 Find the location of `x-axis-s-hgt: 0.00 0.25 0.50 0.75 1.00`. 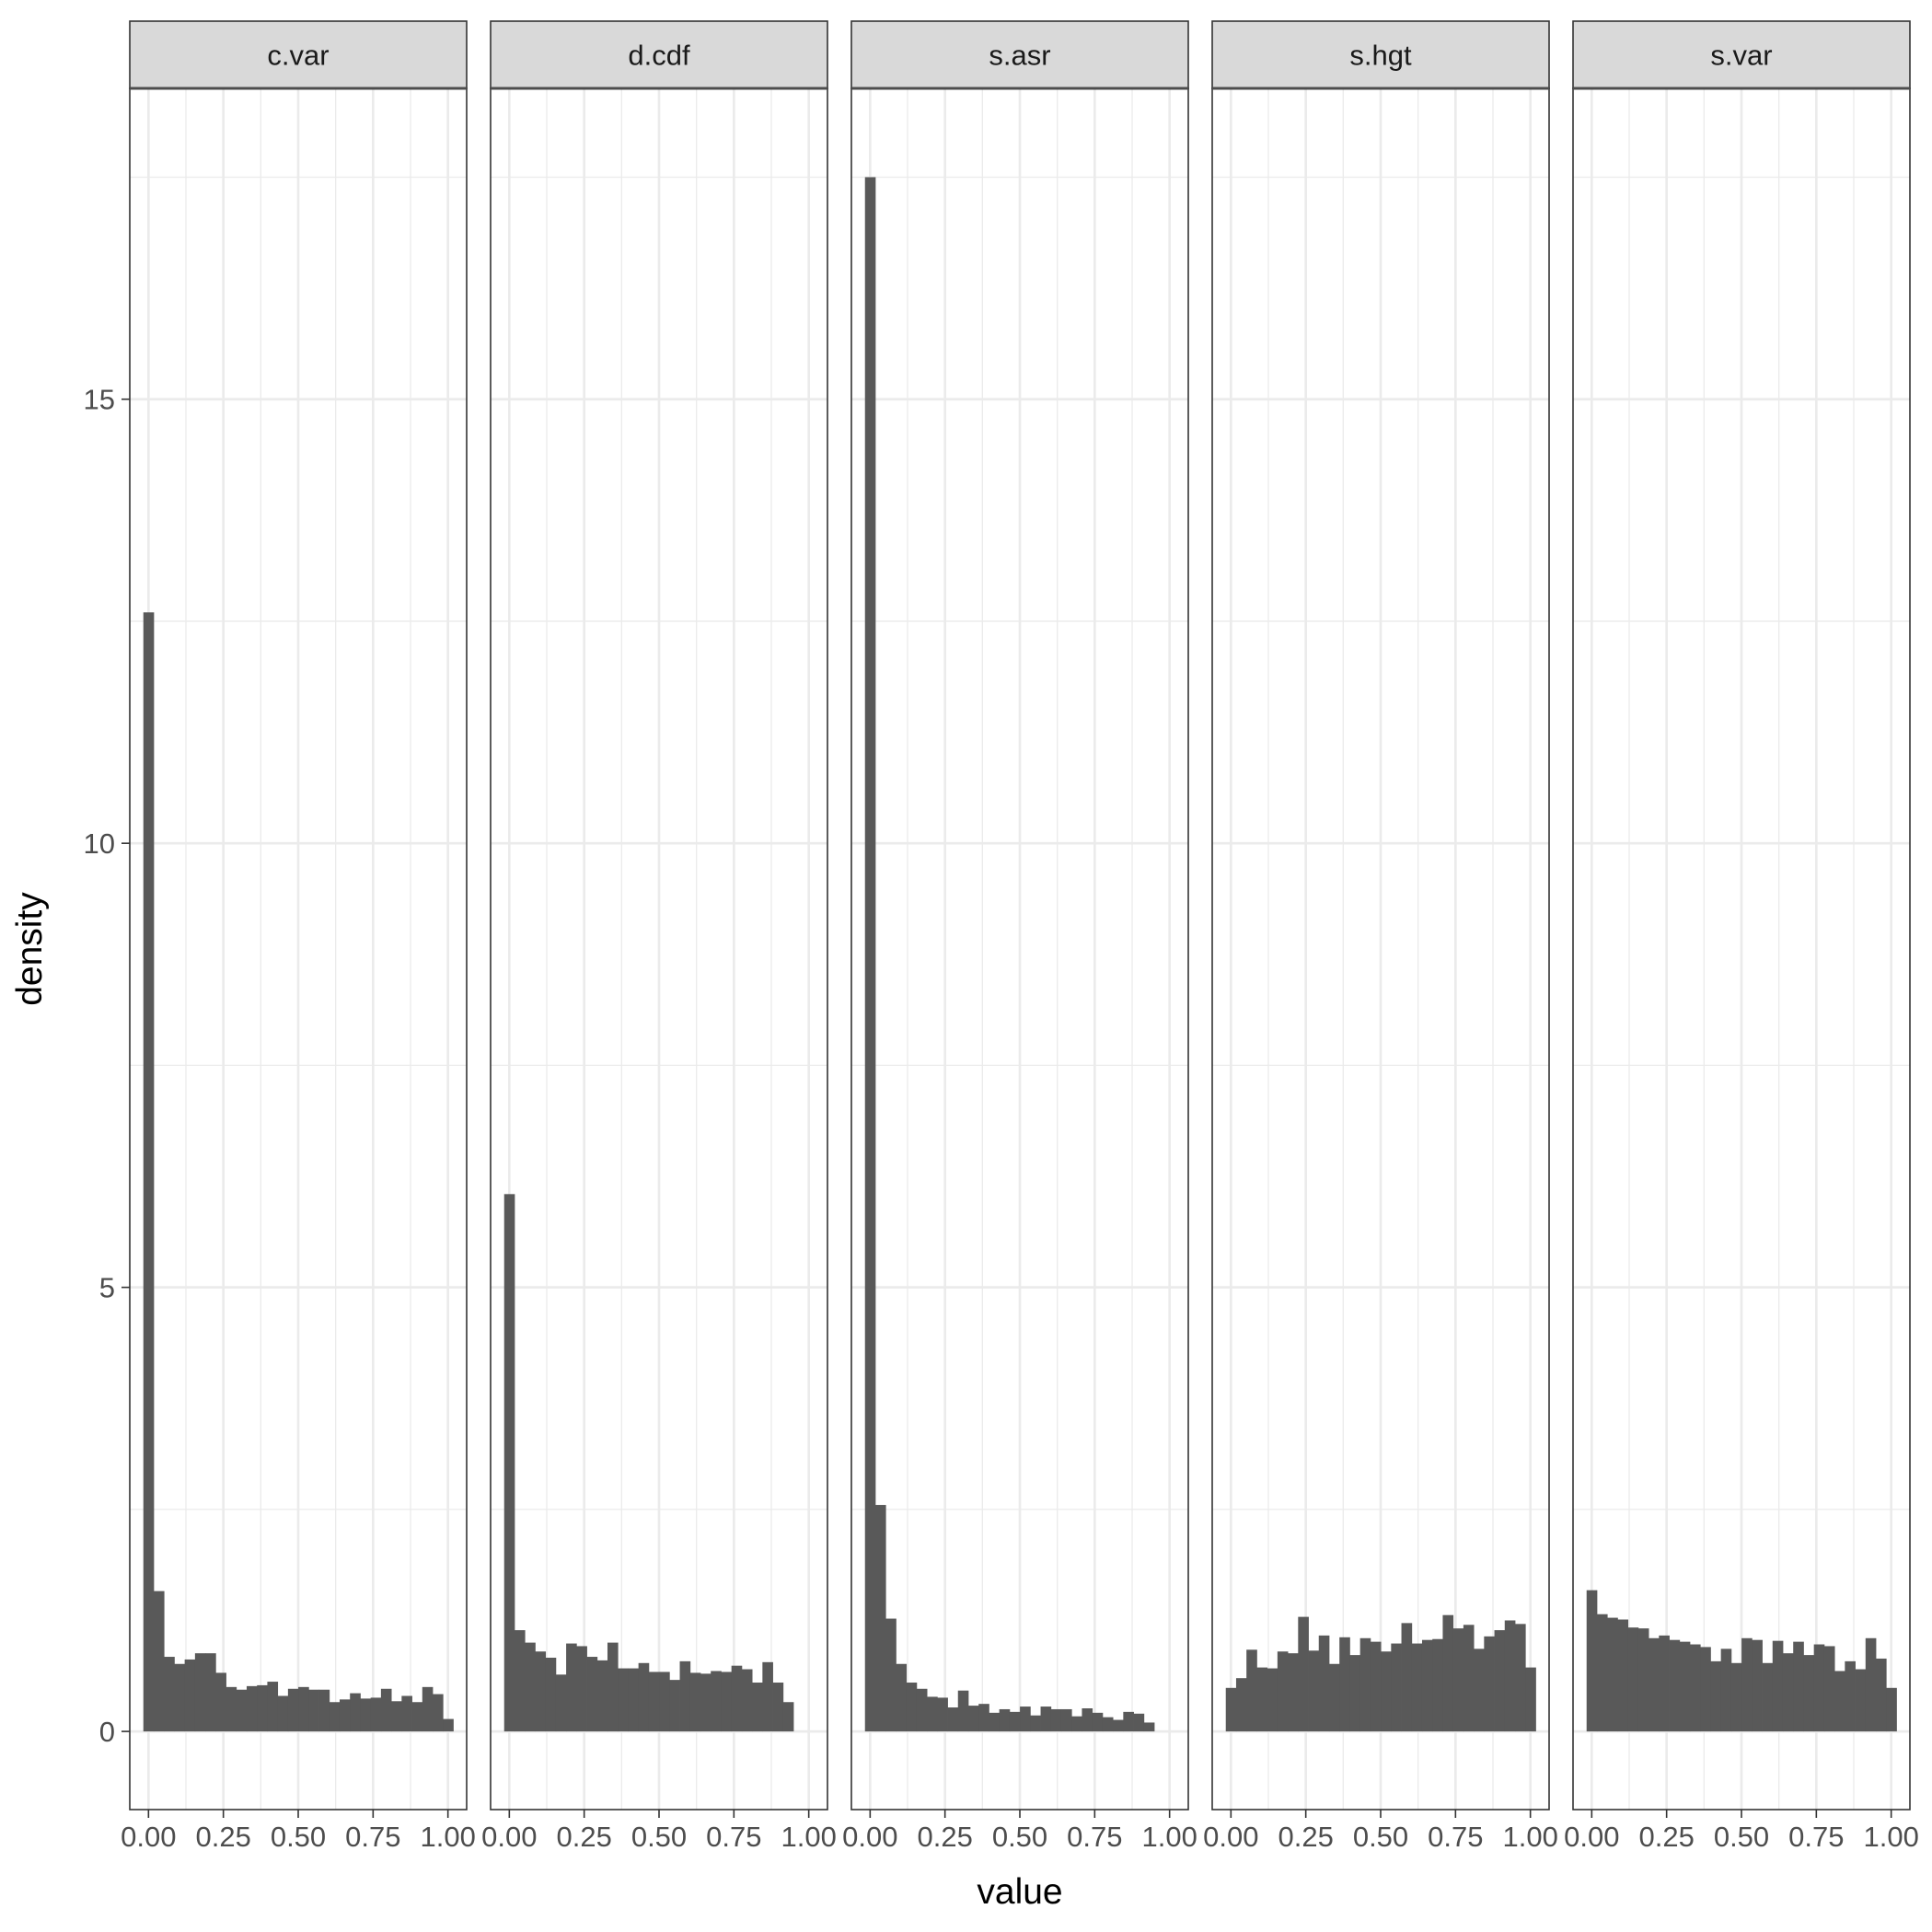

x-axis-s-hgt: 0.00 0.25 0.50 0.75 1.00 is located at coordinates (1380, 1832).